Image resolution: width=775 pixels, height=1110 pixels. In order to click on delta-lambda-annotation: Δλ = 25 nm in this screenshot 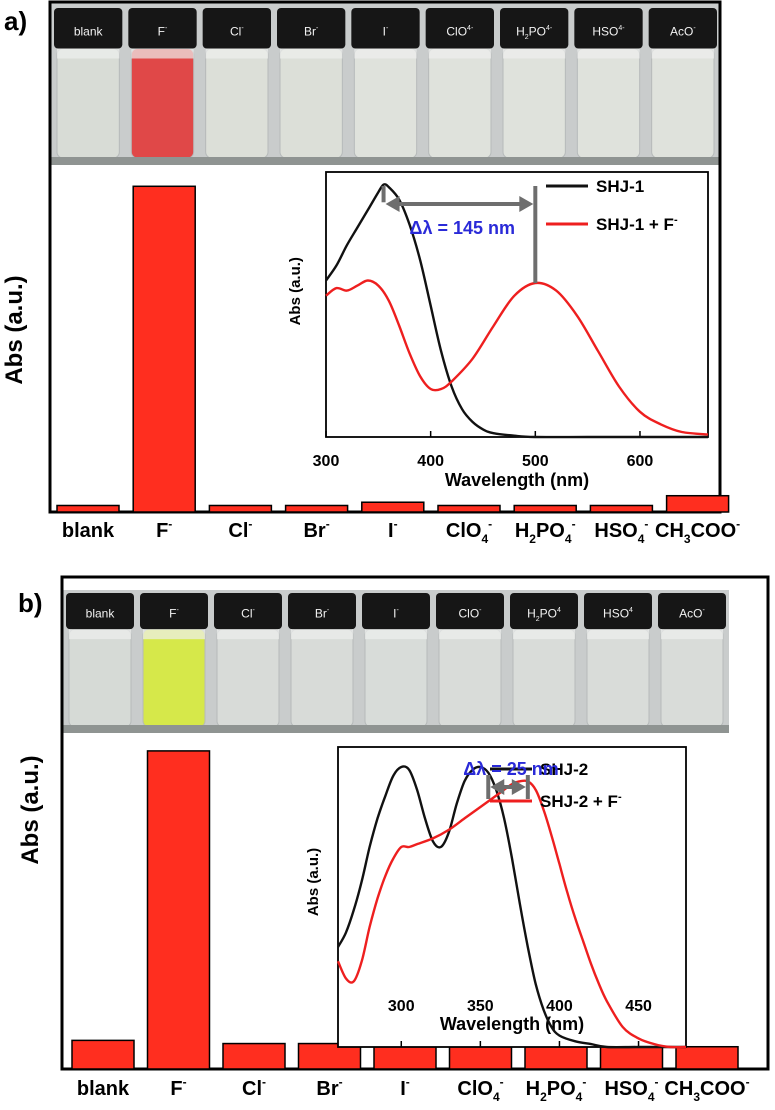, I will do `click(510, 769)`.